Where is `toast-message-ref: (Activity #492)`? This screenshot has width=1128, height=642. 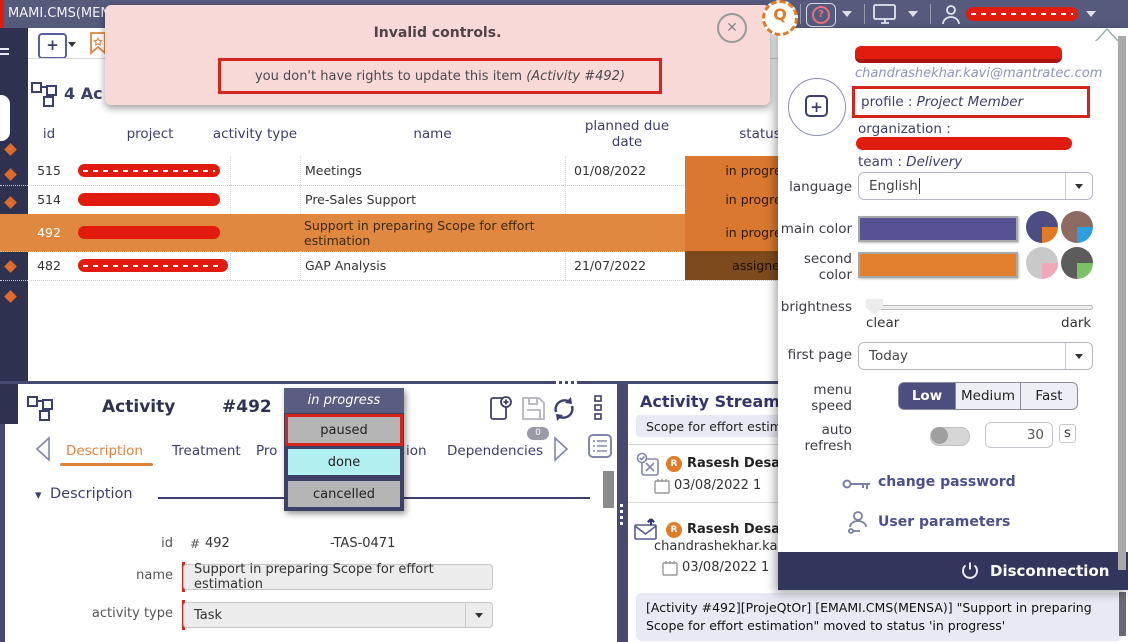
toast-message-ref: (Activity #492) is located at coordinates (574, 76).